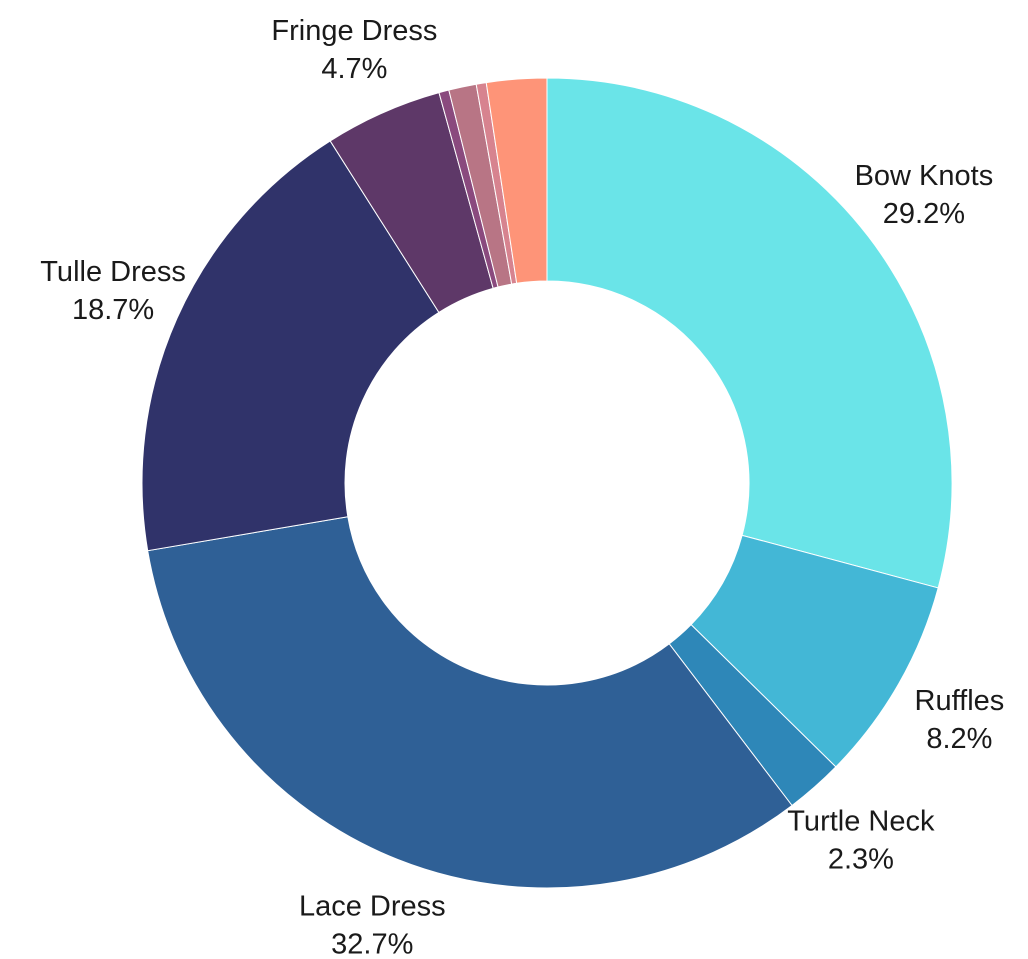  Describe the element at coordinates (113, 272) in the screenshot. I see `slice-category-label: Tulle Dress` at that location.